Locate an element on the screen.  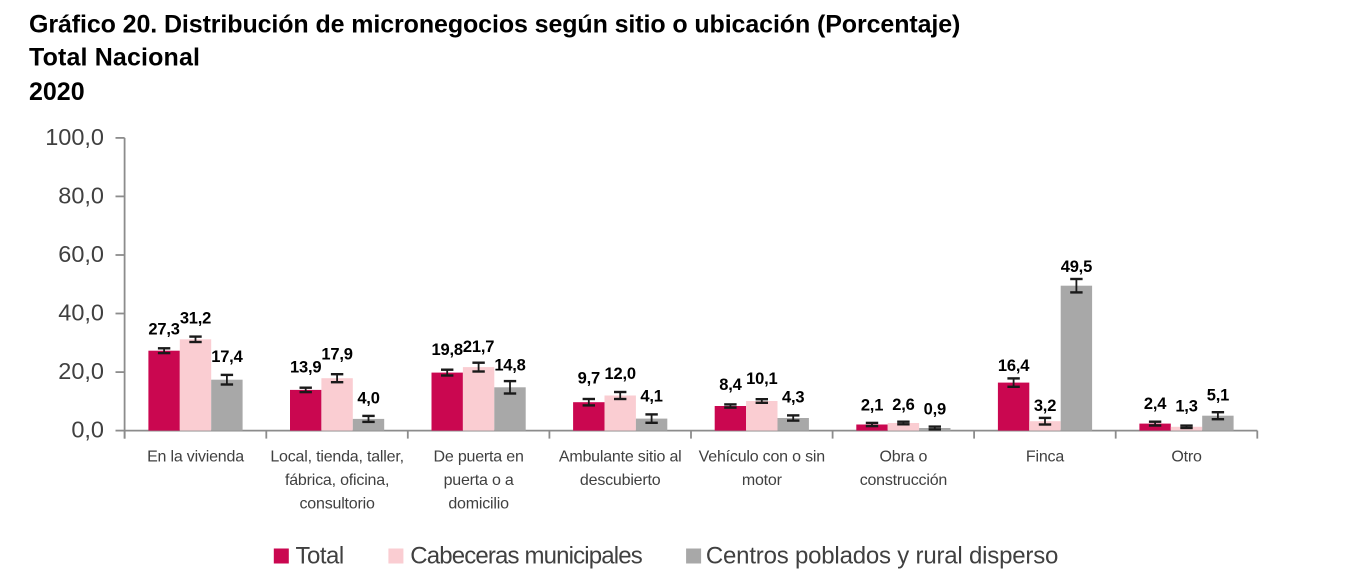
svg-text: 8,4 is located at coordinates (730, 385).